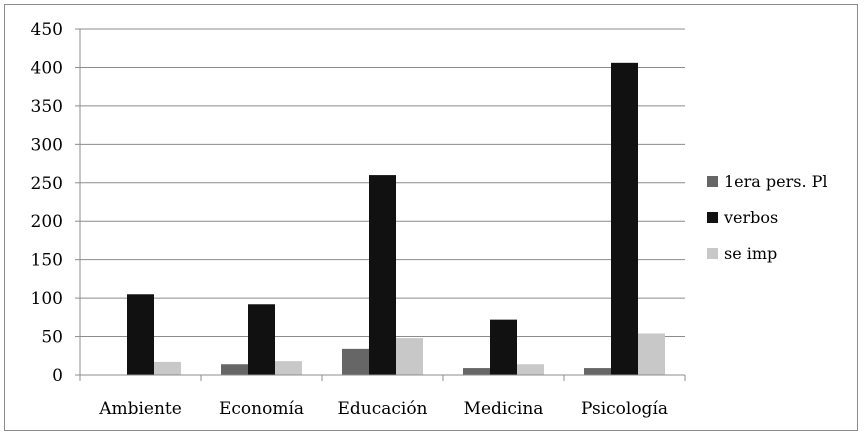 The image size is (864, 436). What do you see at coordinates (47, 145) in the screenshot?
I see `y-tick-label: 300` at bounding box center [47, 145].